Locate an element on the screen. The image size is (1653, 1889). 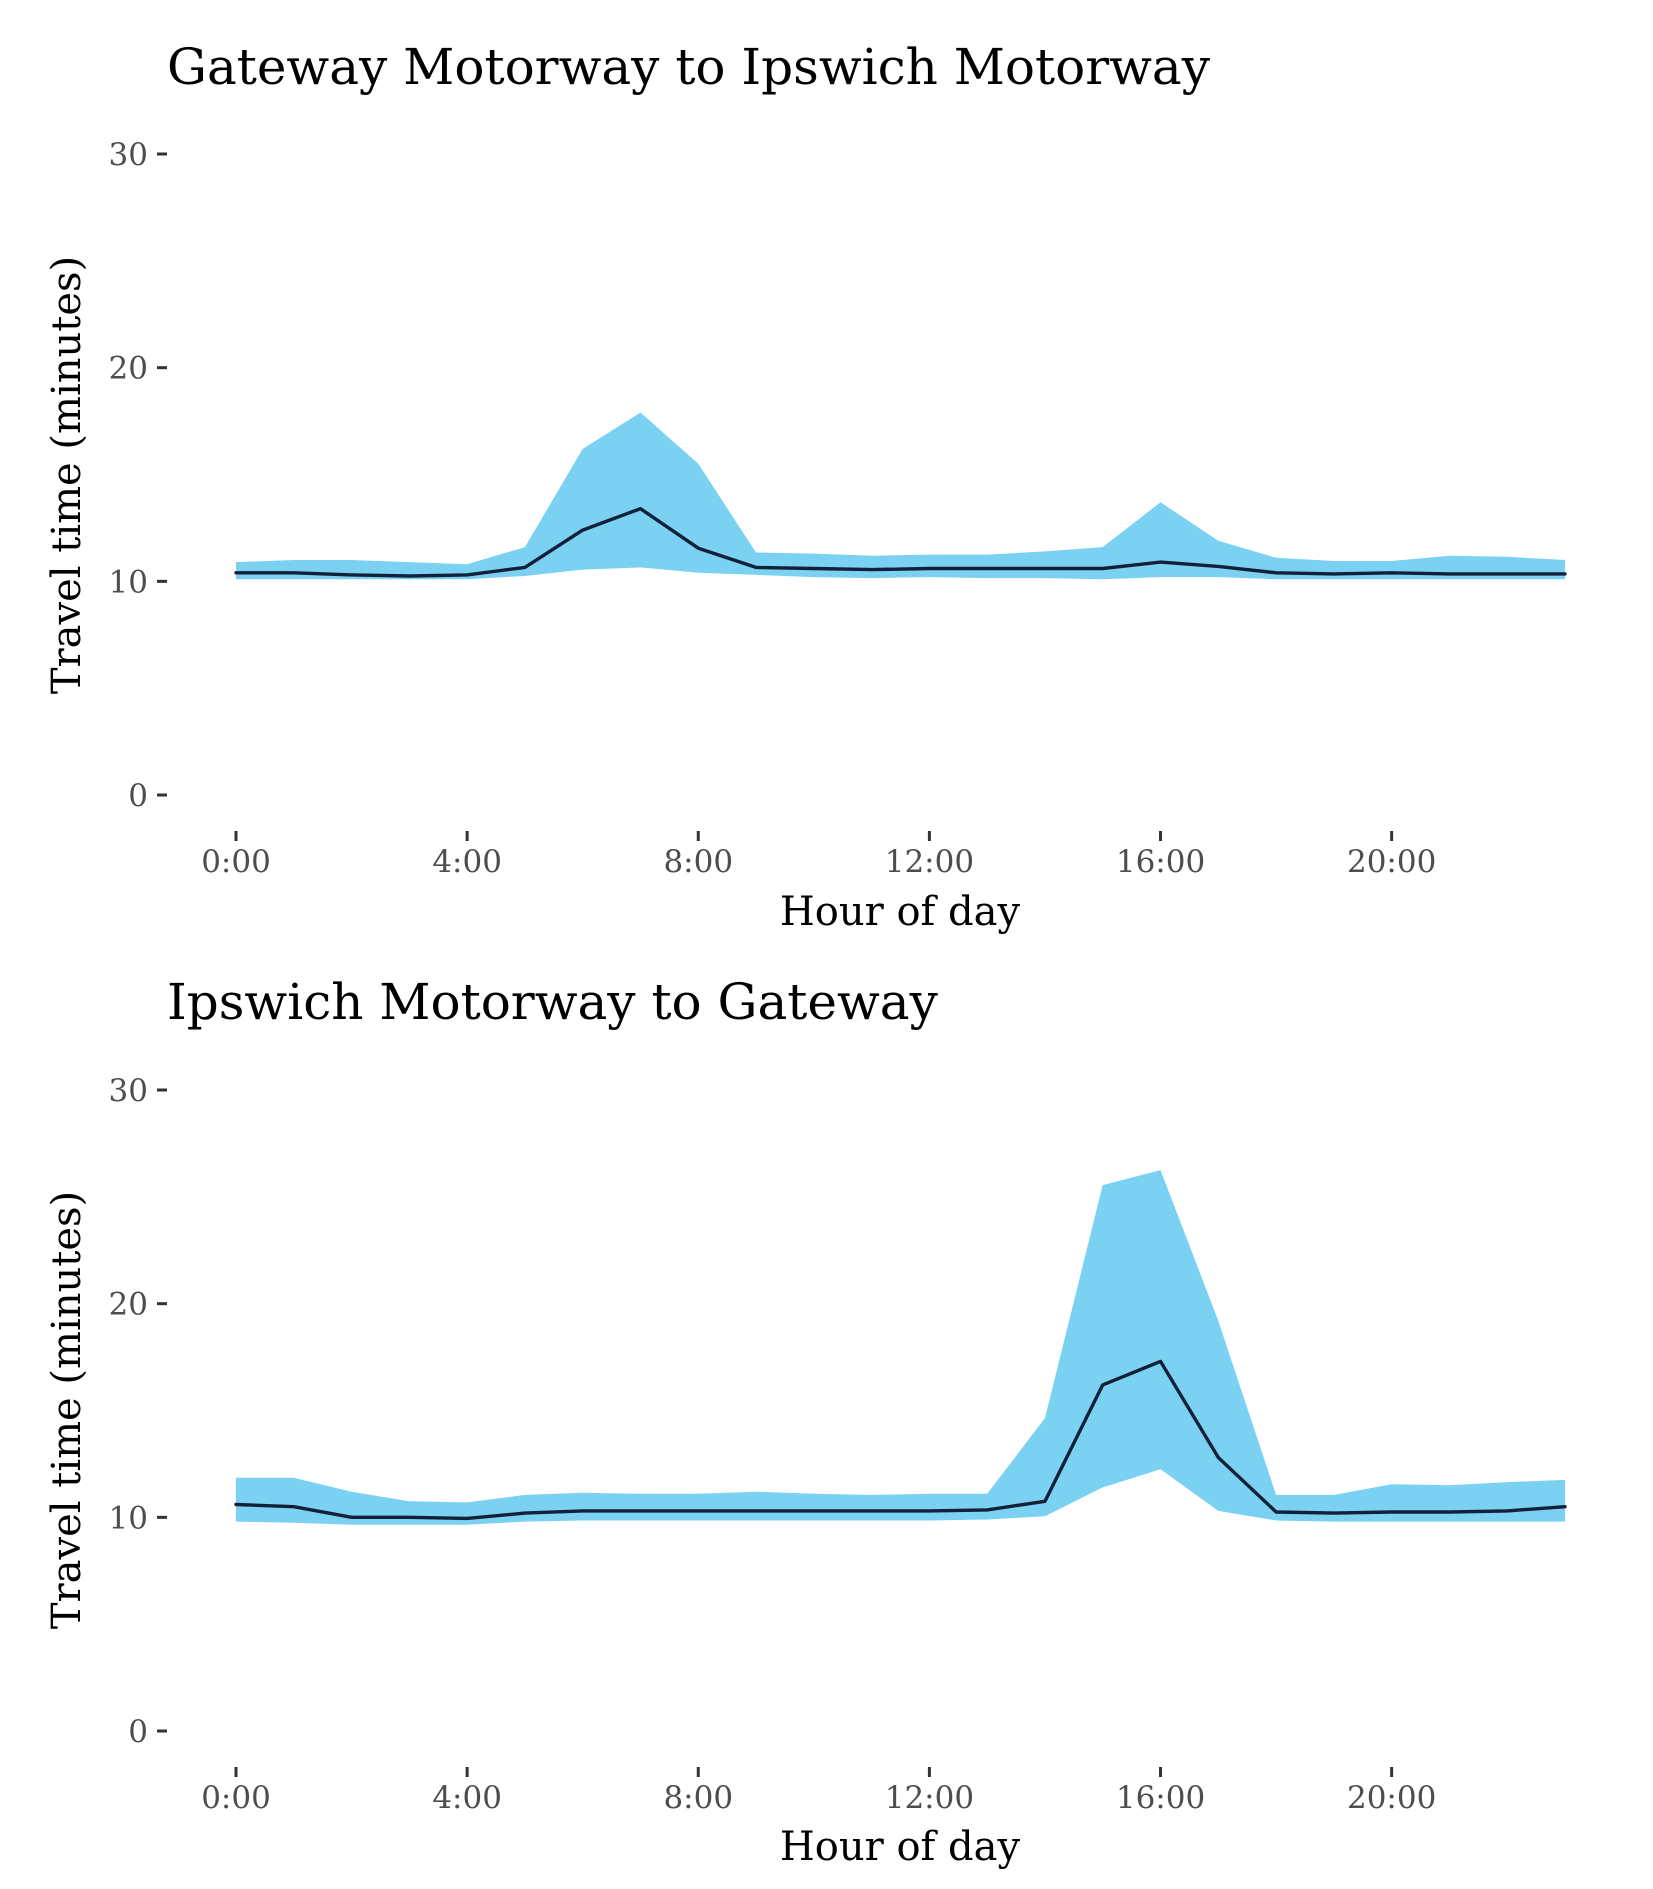
range-ribbon is located at coordinates (900, 496).